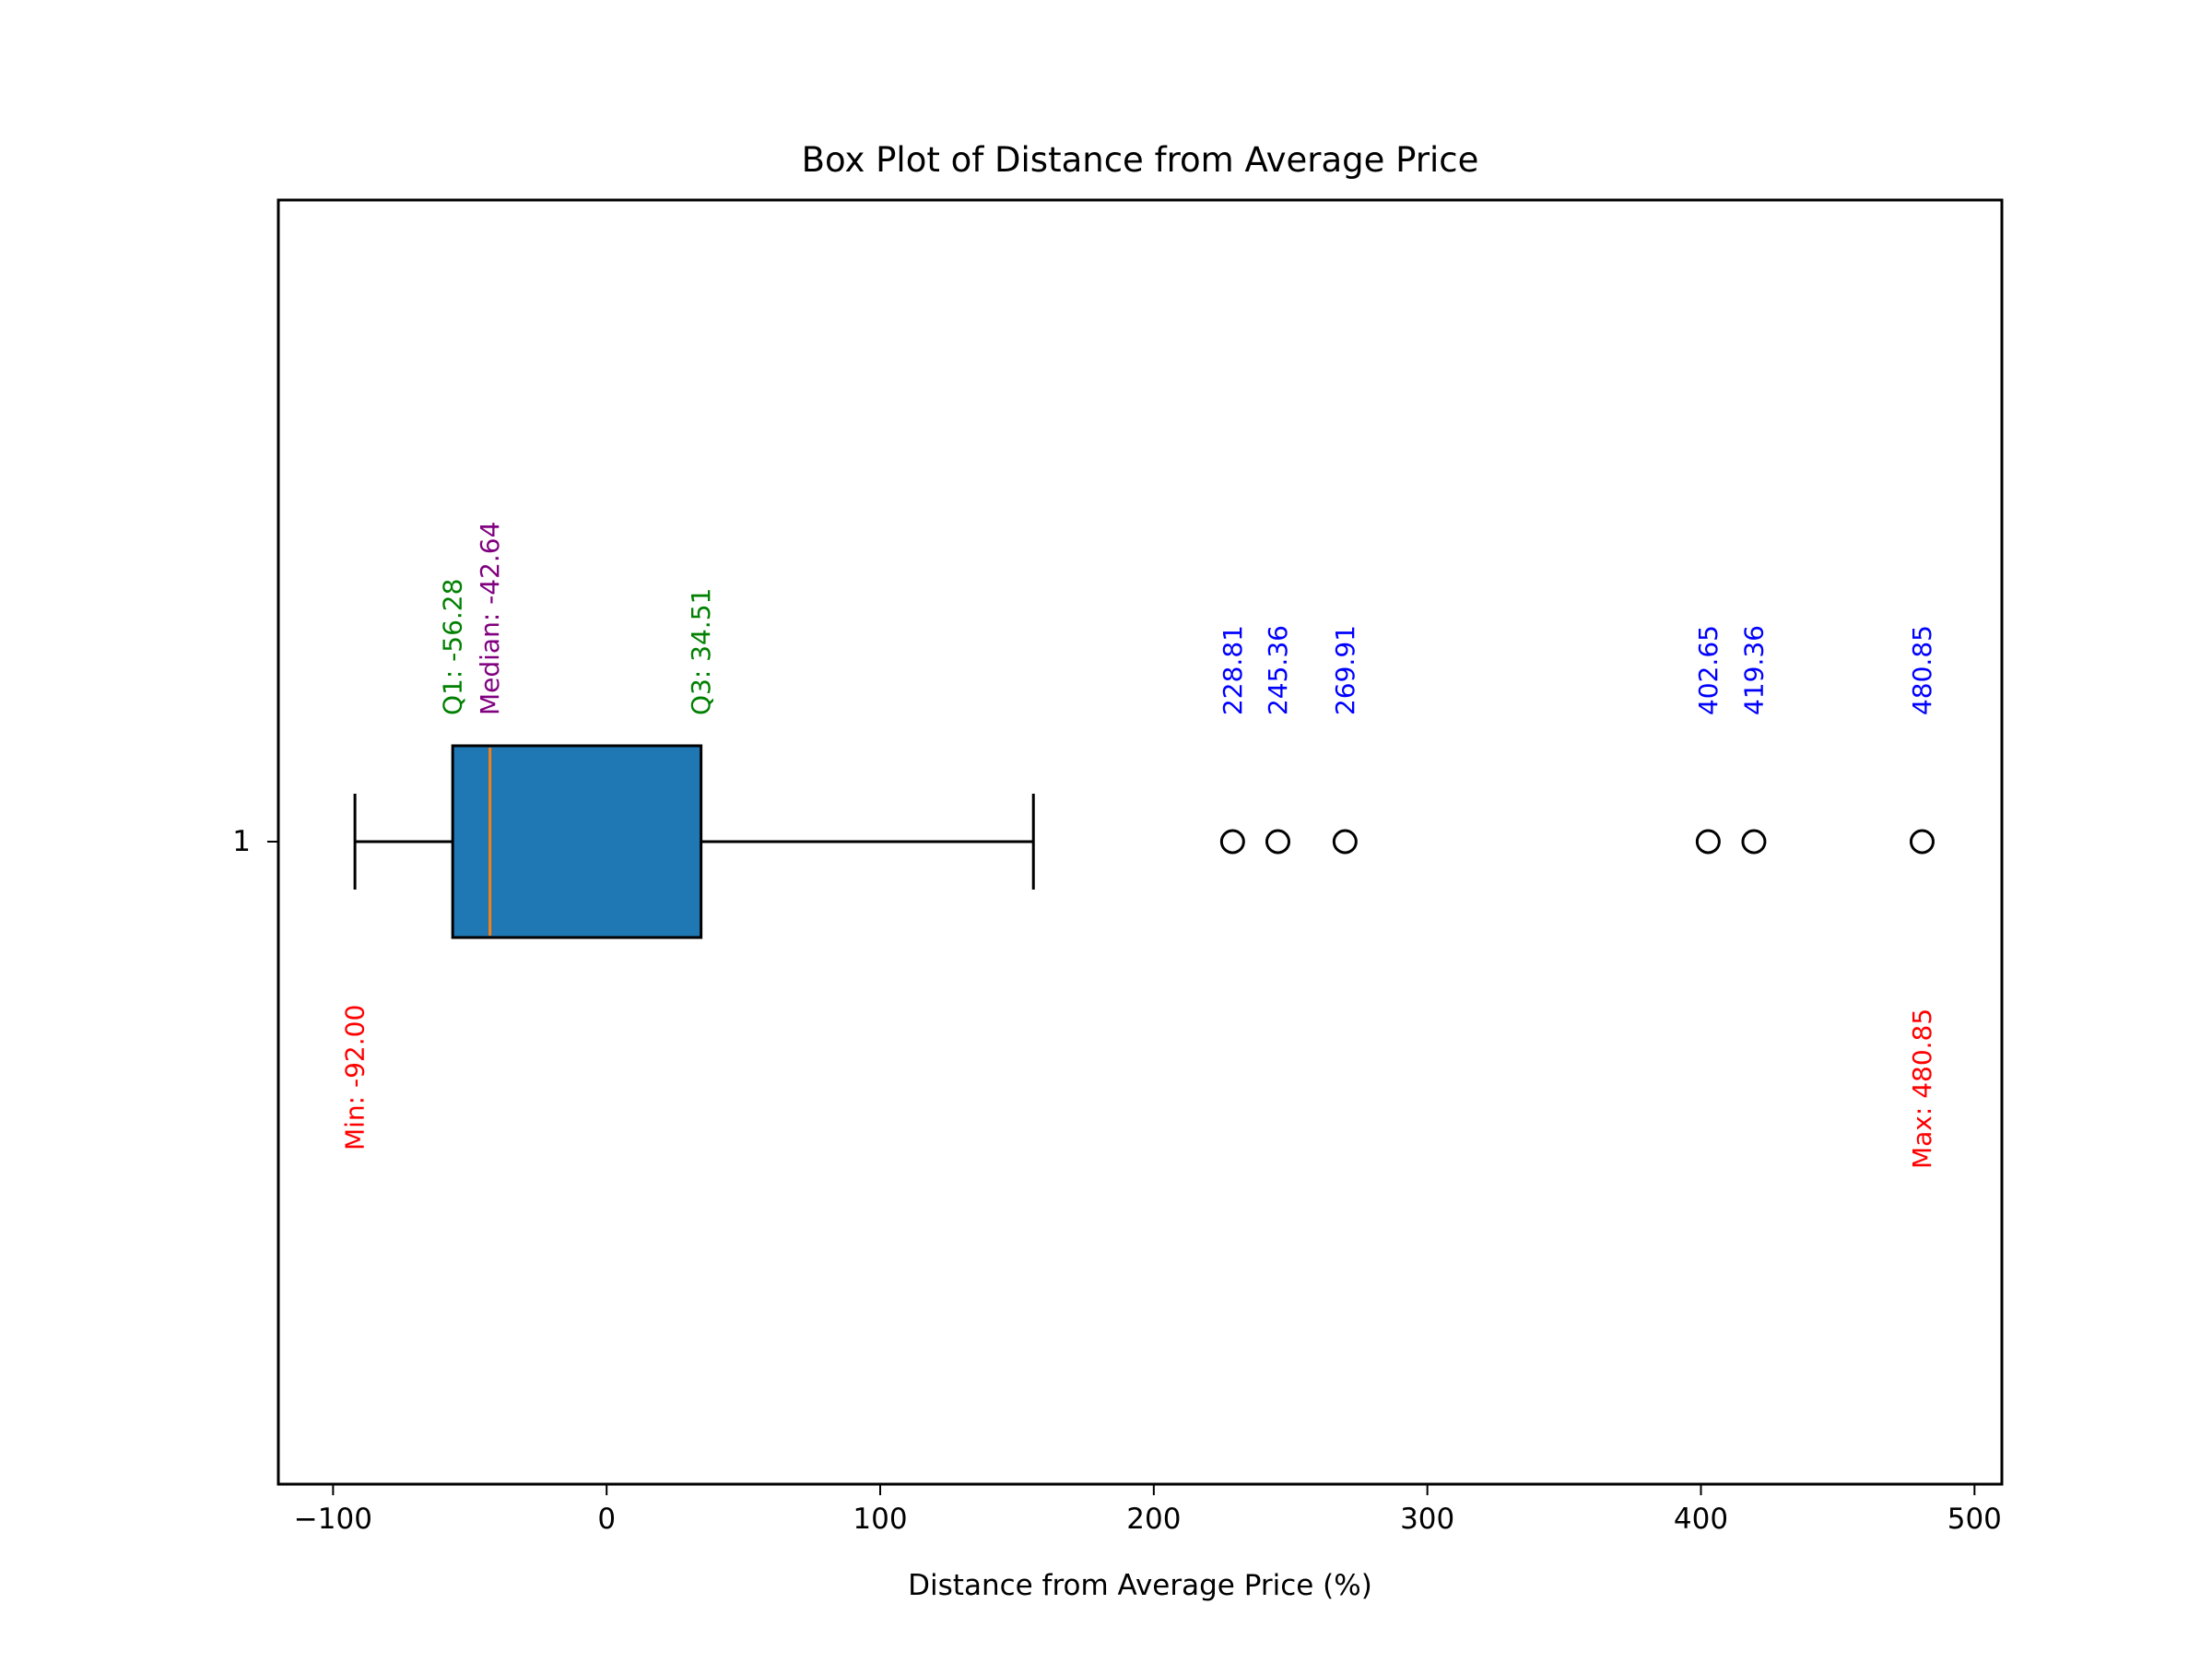 The image size is (2212, 1663). Describe the element at coordinates (1701, 1519) in the screenshot. I see `x-tick-label-400: 400` at that location.